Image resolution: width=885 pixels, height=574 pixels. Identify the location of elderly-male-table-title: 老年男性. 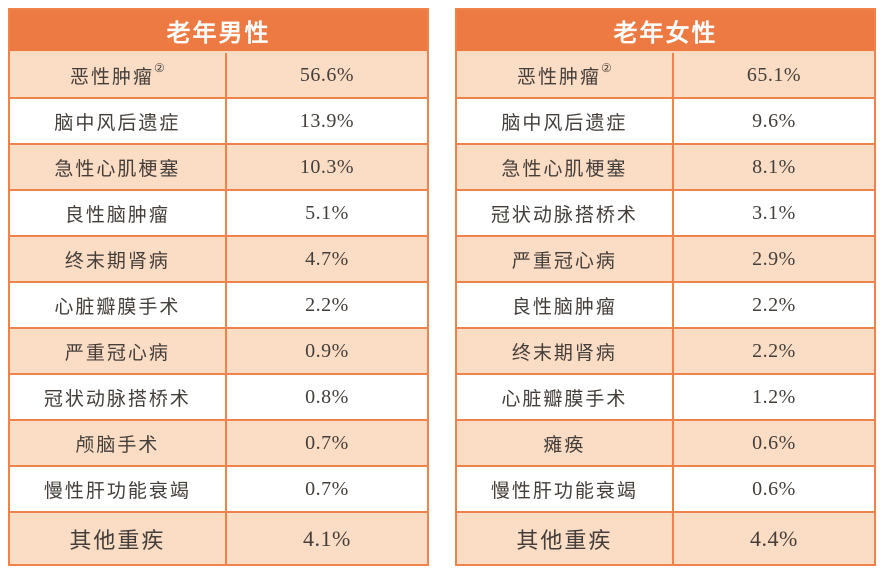
(218, 31).